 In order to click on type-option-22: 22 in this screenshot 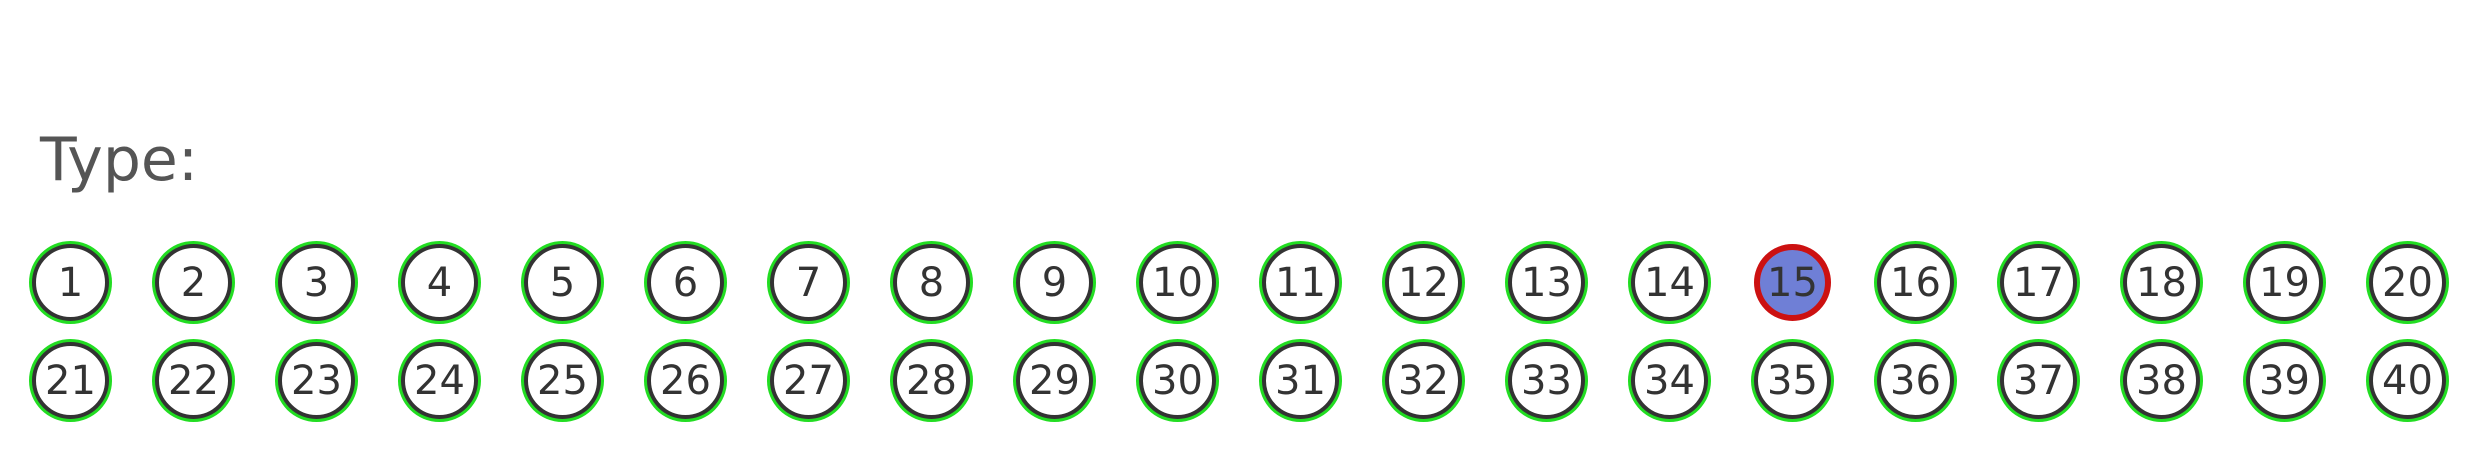, I will do `click(193, 380)`.